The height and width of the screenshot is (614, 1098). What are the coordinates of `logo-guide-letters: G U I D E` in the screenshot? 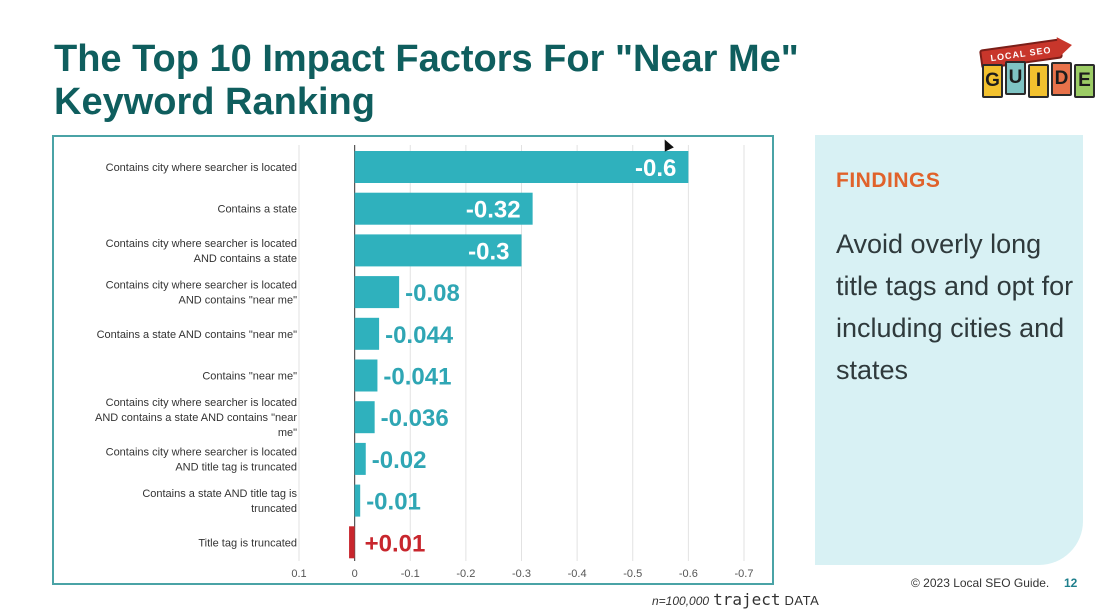 It's located at (1038, 79).